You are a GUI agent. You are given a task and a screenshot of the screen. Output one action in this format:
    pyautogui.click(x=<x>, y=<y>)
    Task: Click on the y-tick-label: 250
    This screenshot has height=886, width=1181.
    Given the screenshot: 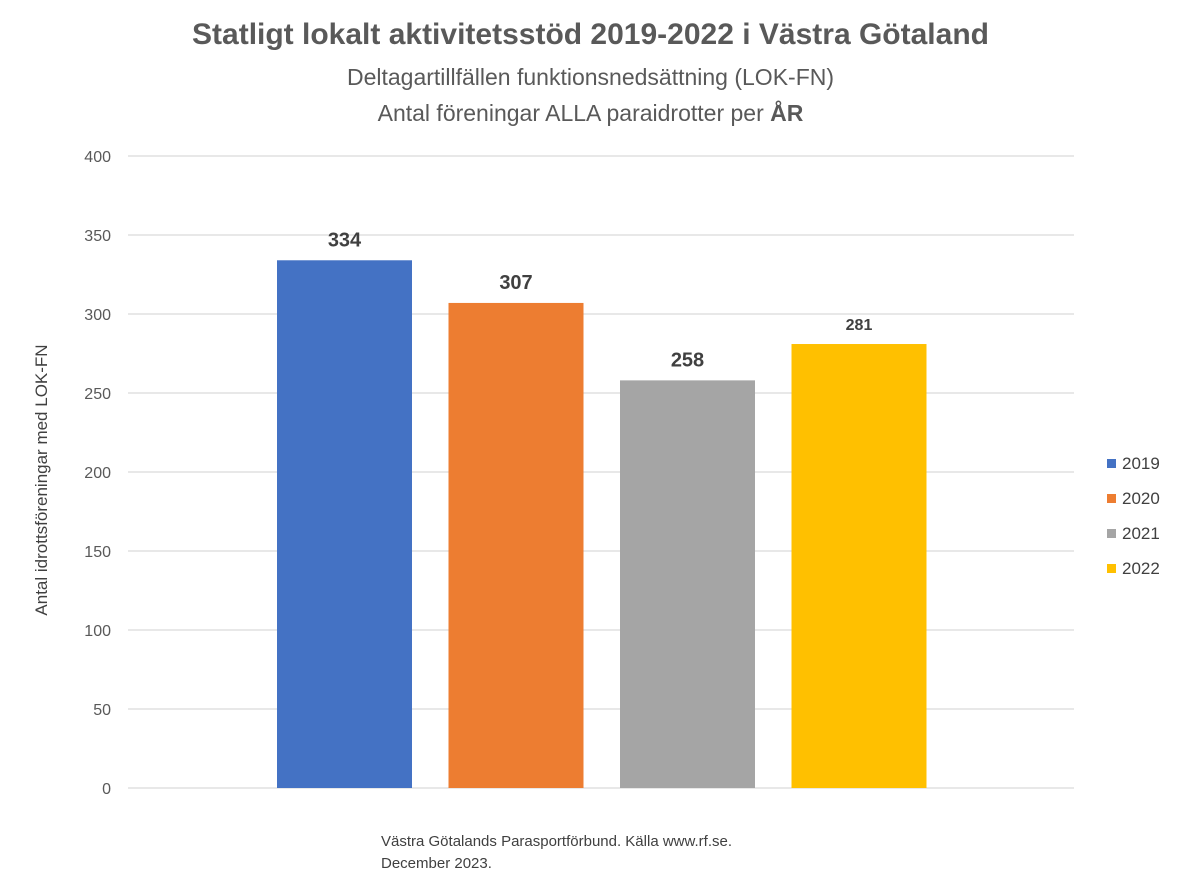 What is the action you would take?
    pyautogui.click(x=97, y=394)
    